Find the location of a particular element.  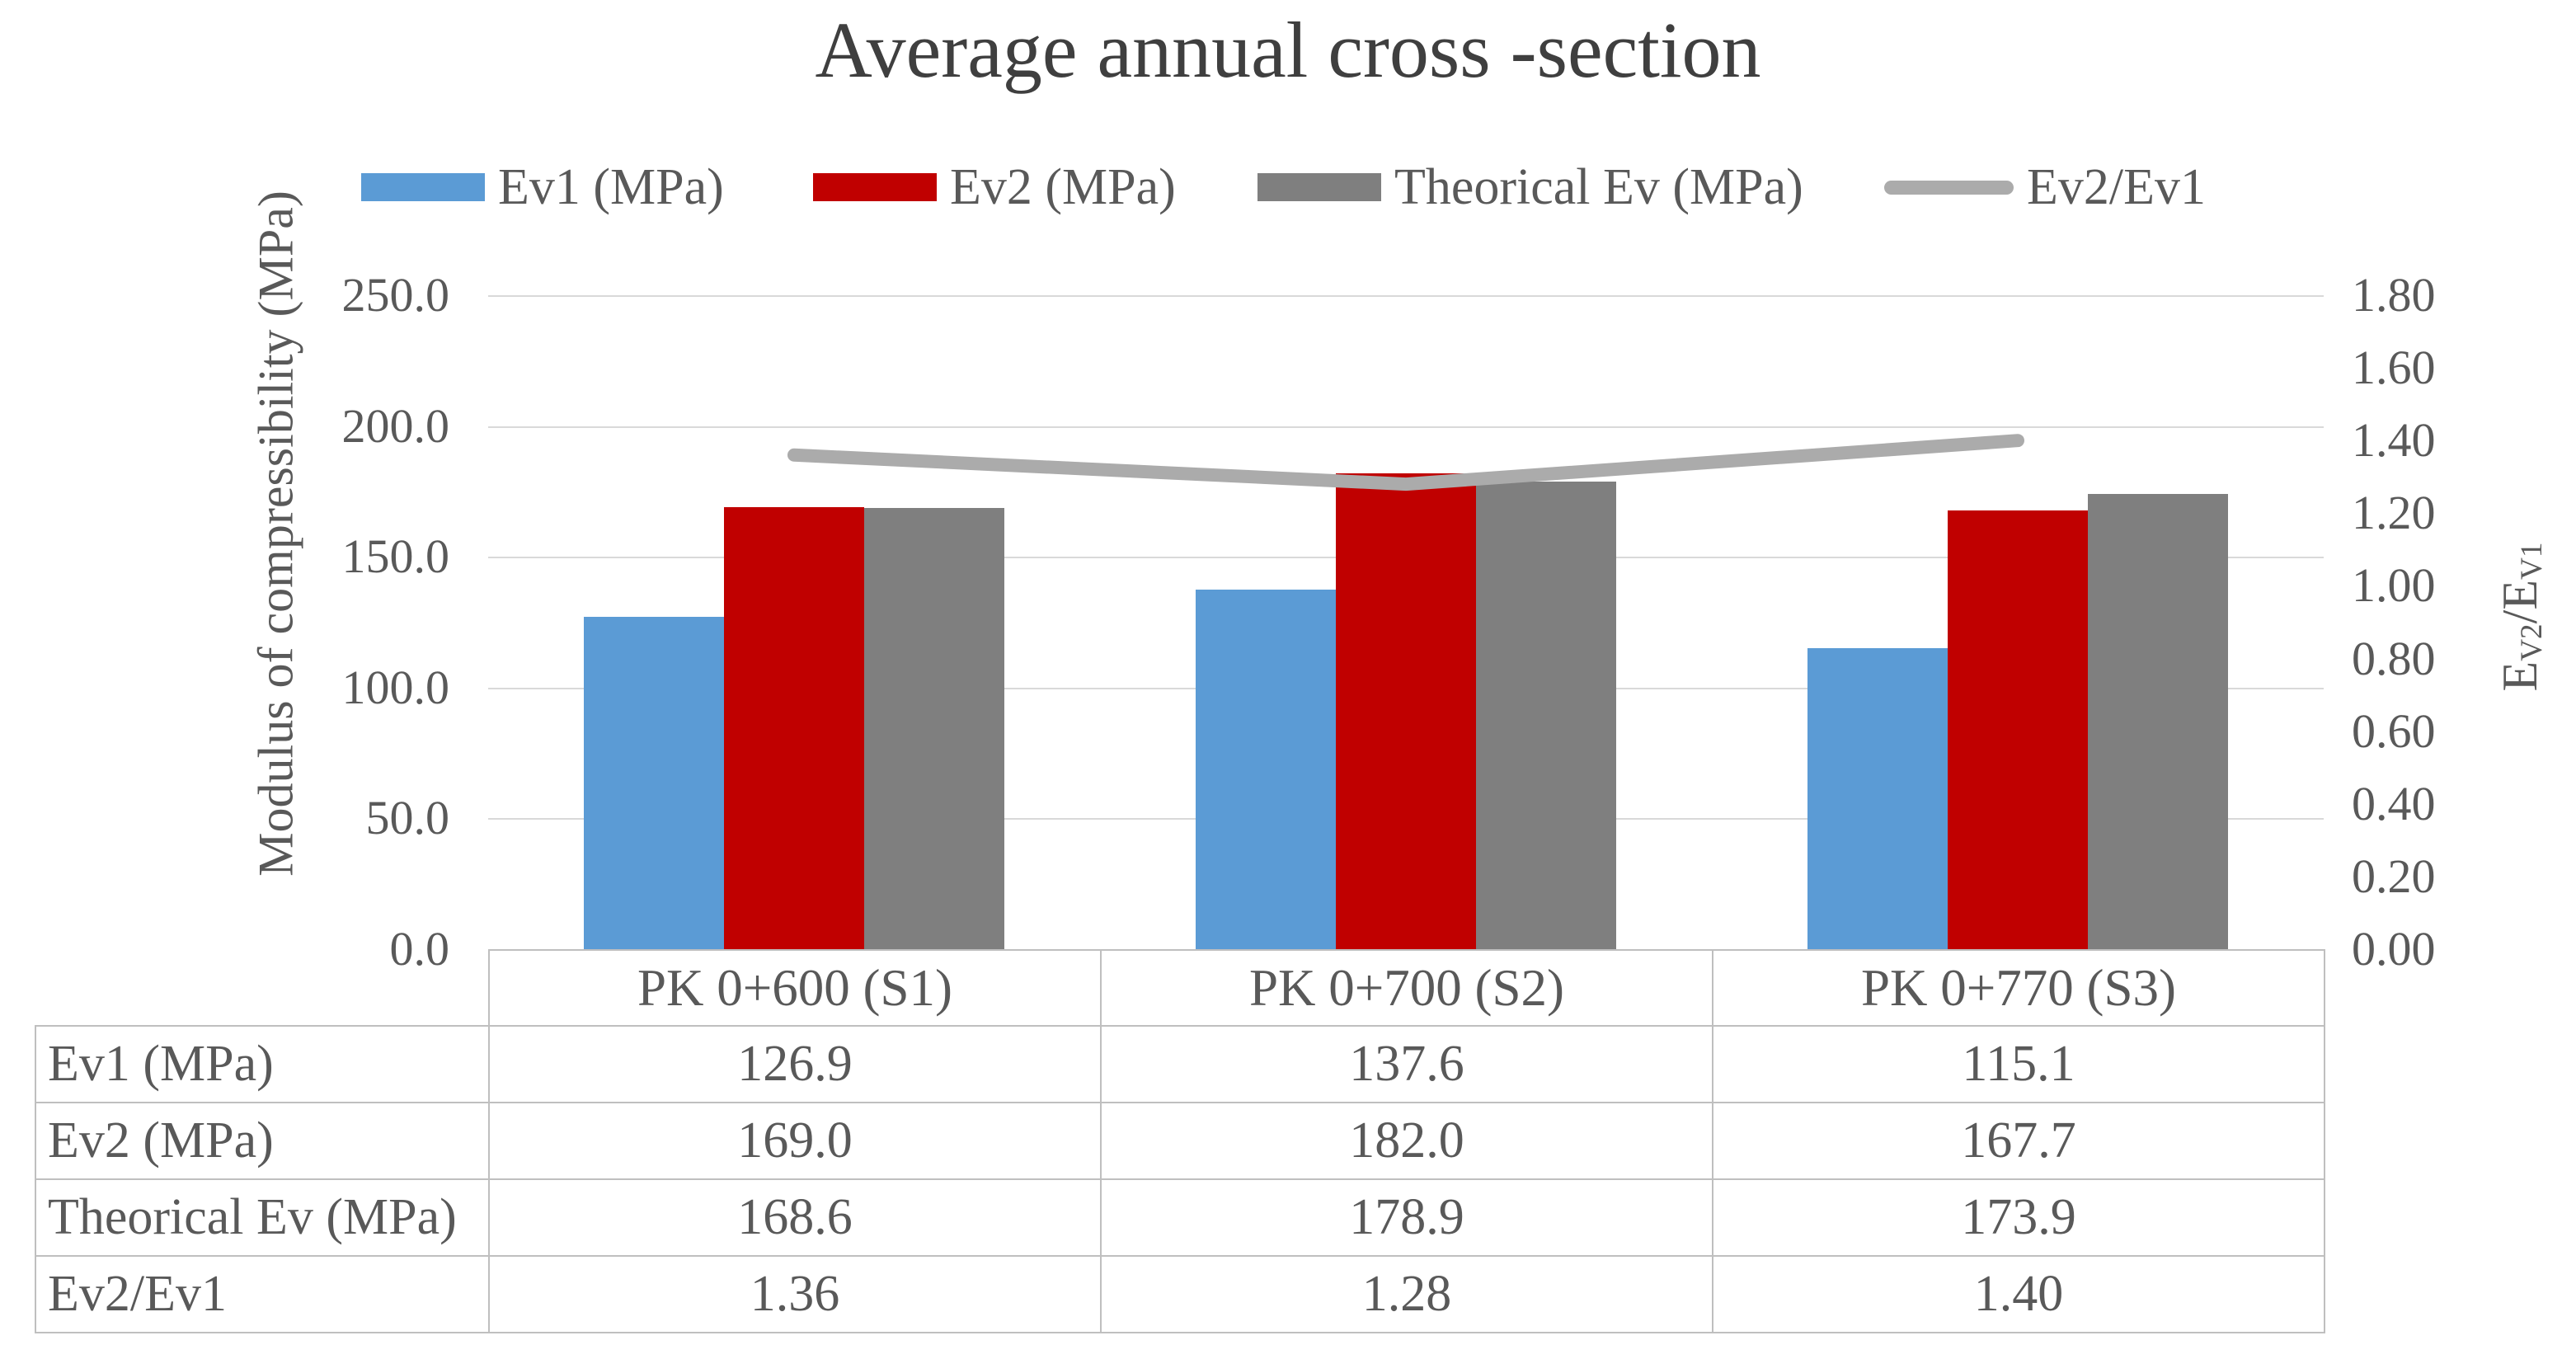

row-label: Theorical Ev (MPa) is located at coordinates (262, 1217).